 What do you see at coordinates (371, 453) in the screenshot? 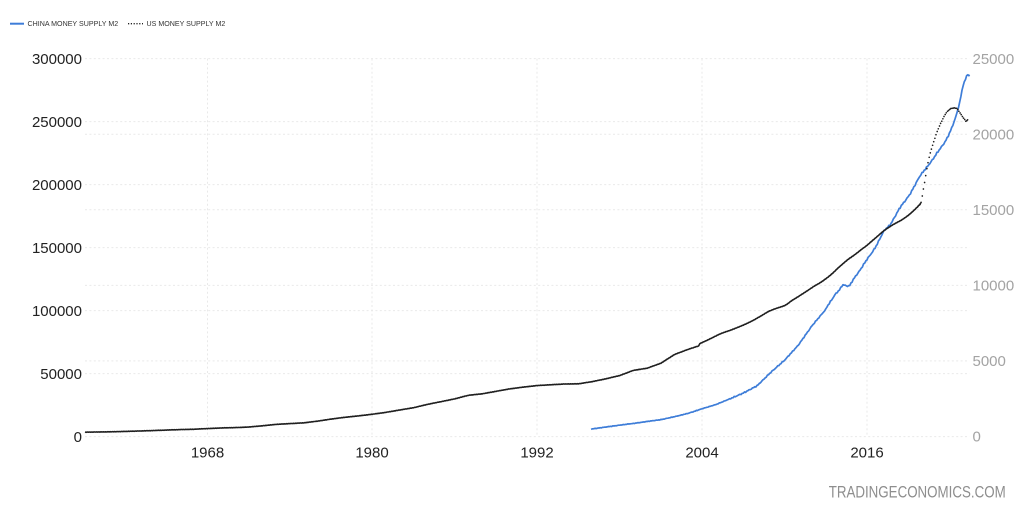
I see `svg-text: 1980` at bounding box center [371, 453].